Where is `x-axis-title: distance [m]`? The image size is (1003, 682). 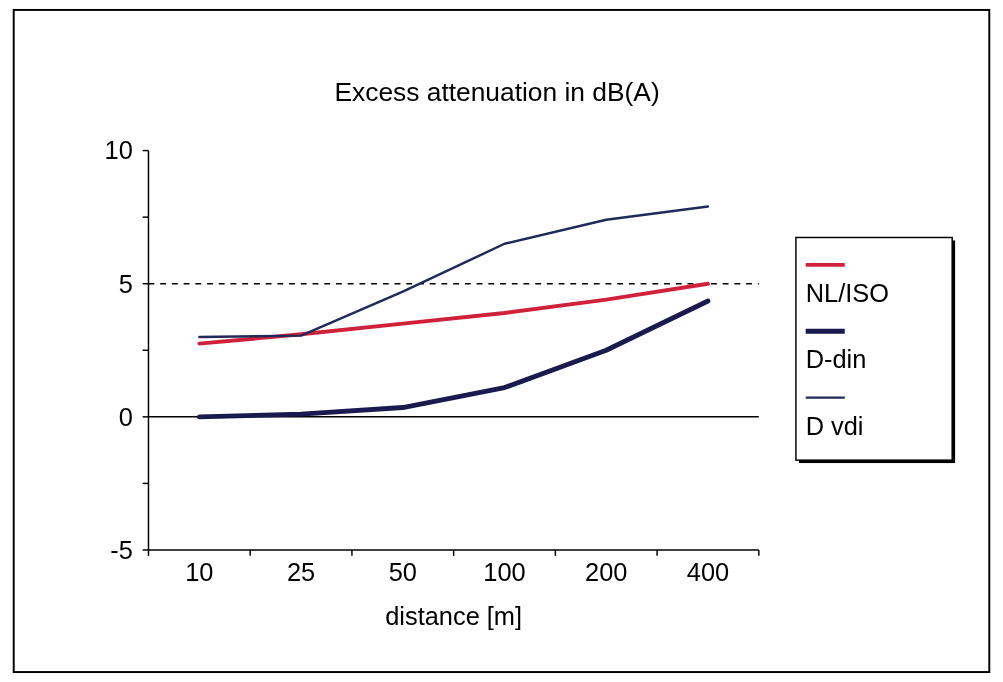 x-axis-title: distance [m] is located at coordinates (454, 616).